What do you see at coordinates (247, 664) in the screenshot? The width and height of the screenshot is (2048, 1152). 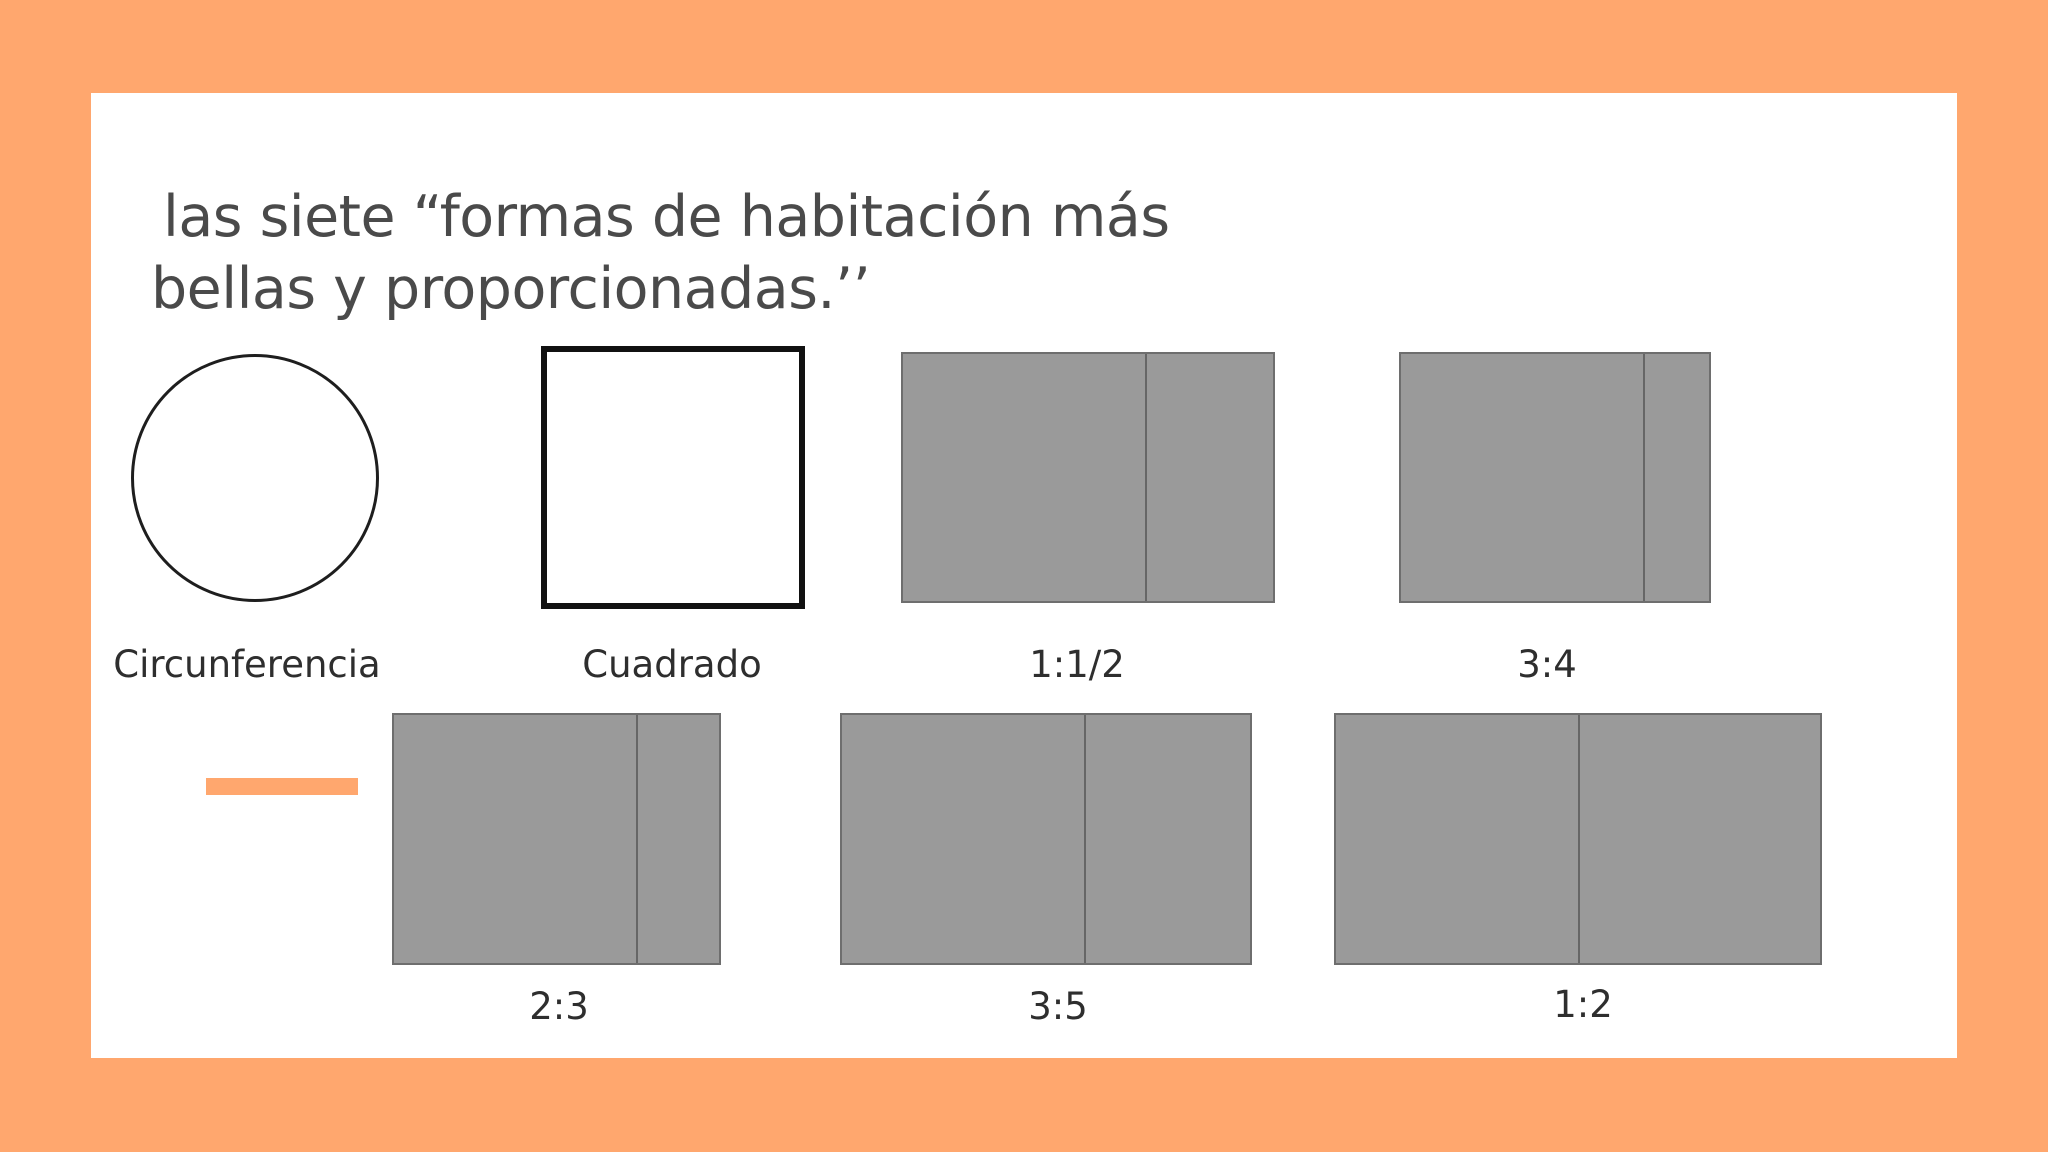 I see `circle-label: Circunferencia` at bounding box center [247, 664].